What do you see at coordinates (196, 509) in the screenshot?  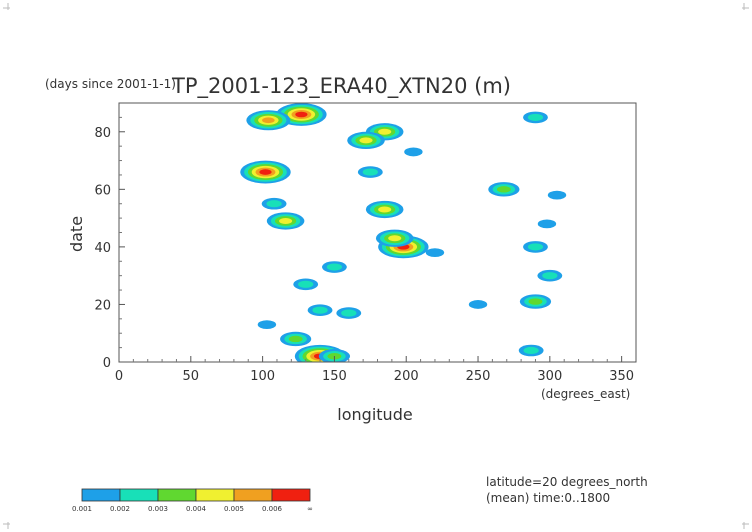 I see `colorbar-label: 0.004` at bounding box center [196, 509].